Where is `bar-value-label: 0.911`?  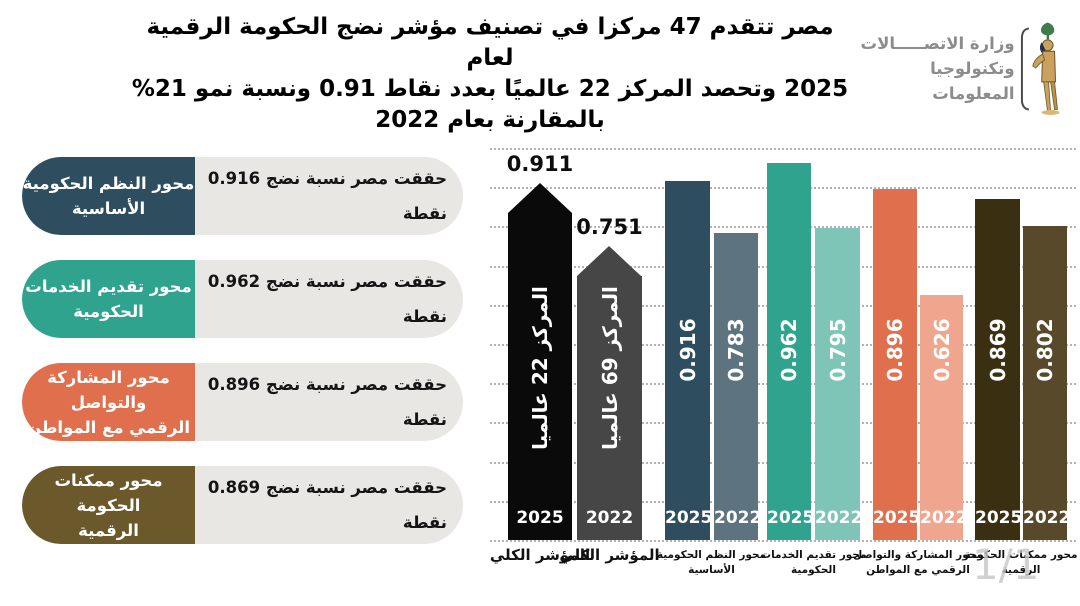 bar-value-label: 0.911 is located at coordinates (540, 164).